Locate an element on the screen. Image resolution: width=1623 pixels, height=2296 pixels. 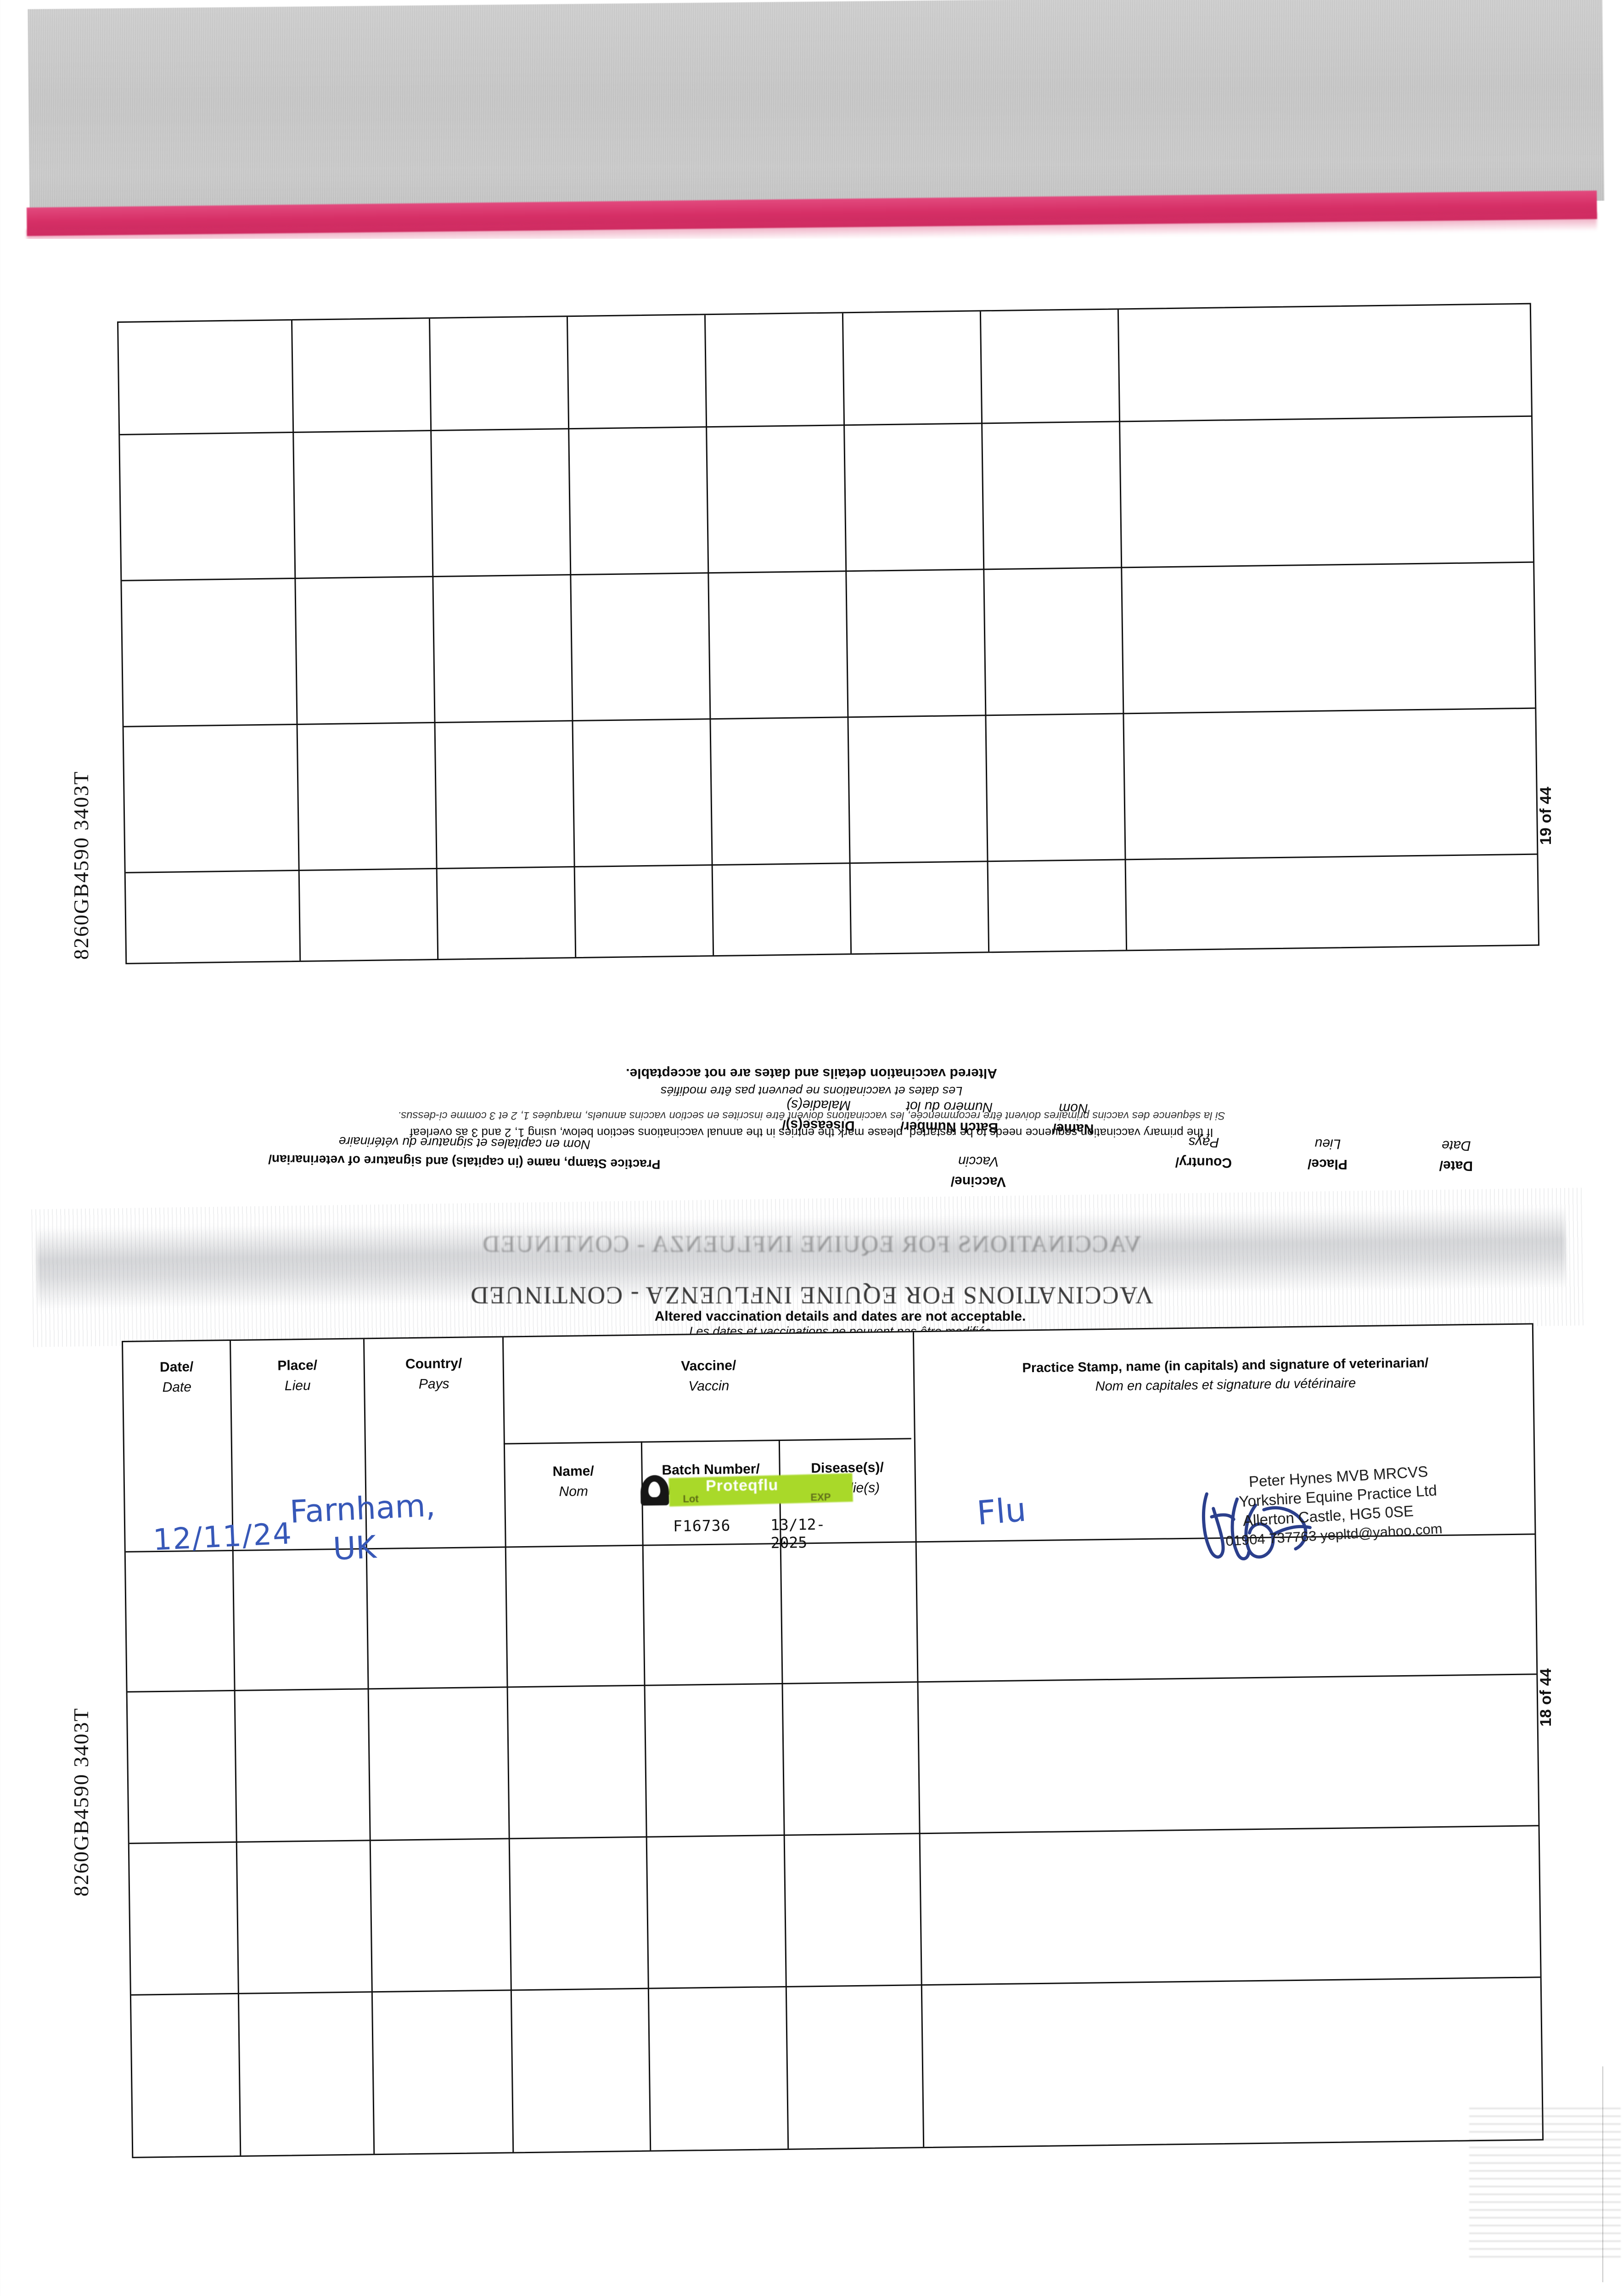
entry-disease-handwritten: Flu is located at coordinates (1001, 1511).